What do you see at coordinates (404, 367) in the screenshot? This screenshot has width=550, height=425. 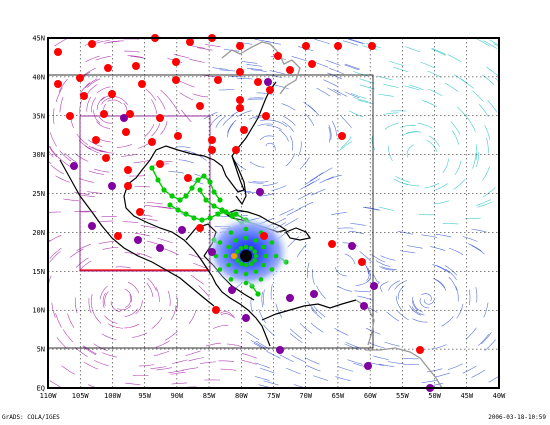 I see `south-america-coast` at bounding box center [404, 367].